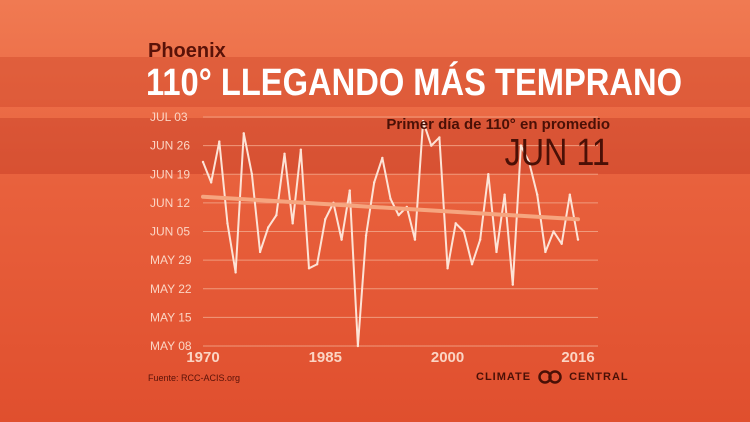 The width and height of the screenshot is (750, 422). Describe the element at coordinates (194, 378) in the screenshot. I see `source-note: Fuente: RCC-ACIS.org` at that location.